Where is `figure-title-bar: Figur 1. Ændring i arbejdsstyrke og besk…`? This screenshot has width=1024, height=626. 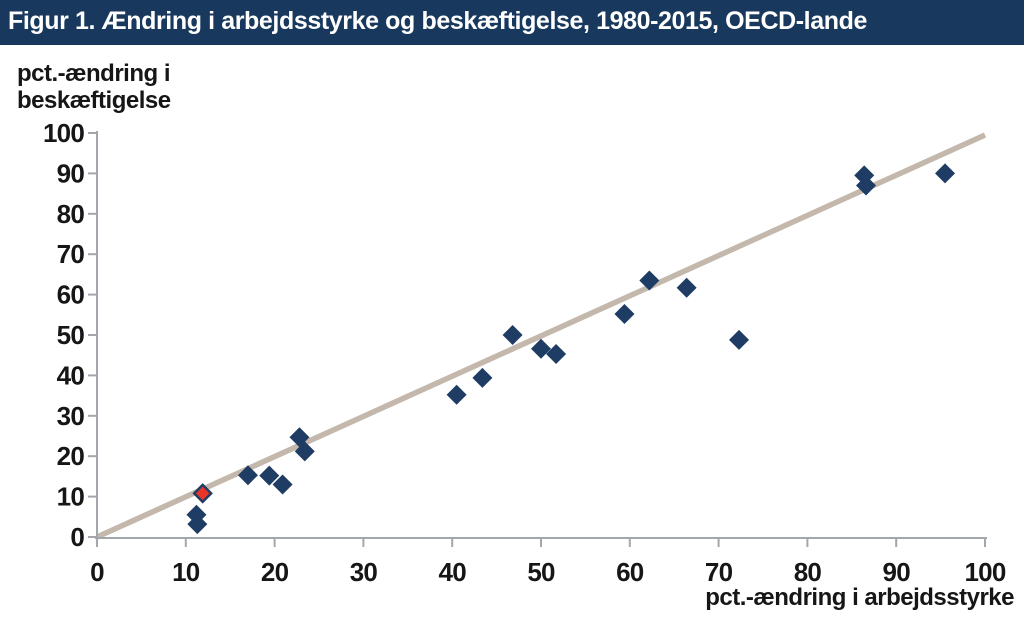
figure-title-bar: Figur 1. Ændring i arbejdsstyrke og besk… is located at coordinates (512, 22).